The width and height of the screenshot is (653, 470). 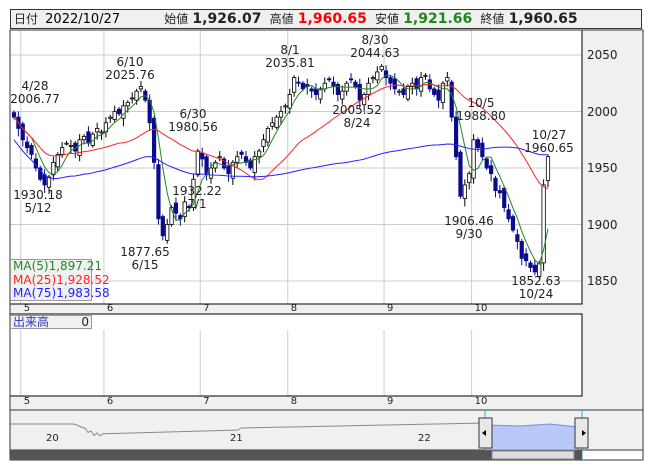 What do you see at coordinates (38, 201) in the screenshot?
I see `price-annotation: 1930.18 5/12` at bounding box center [38, 201].